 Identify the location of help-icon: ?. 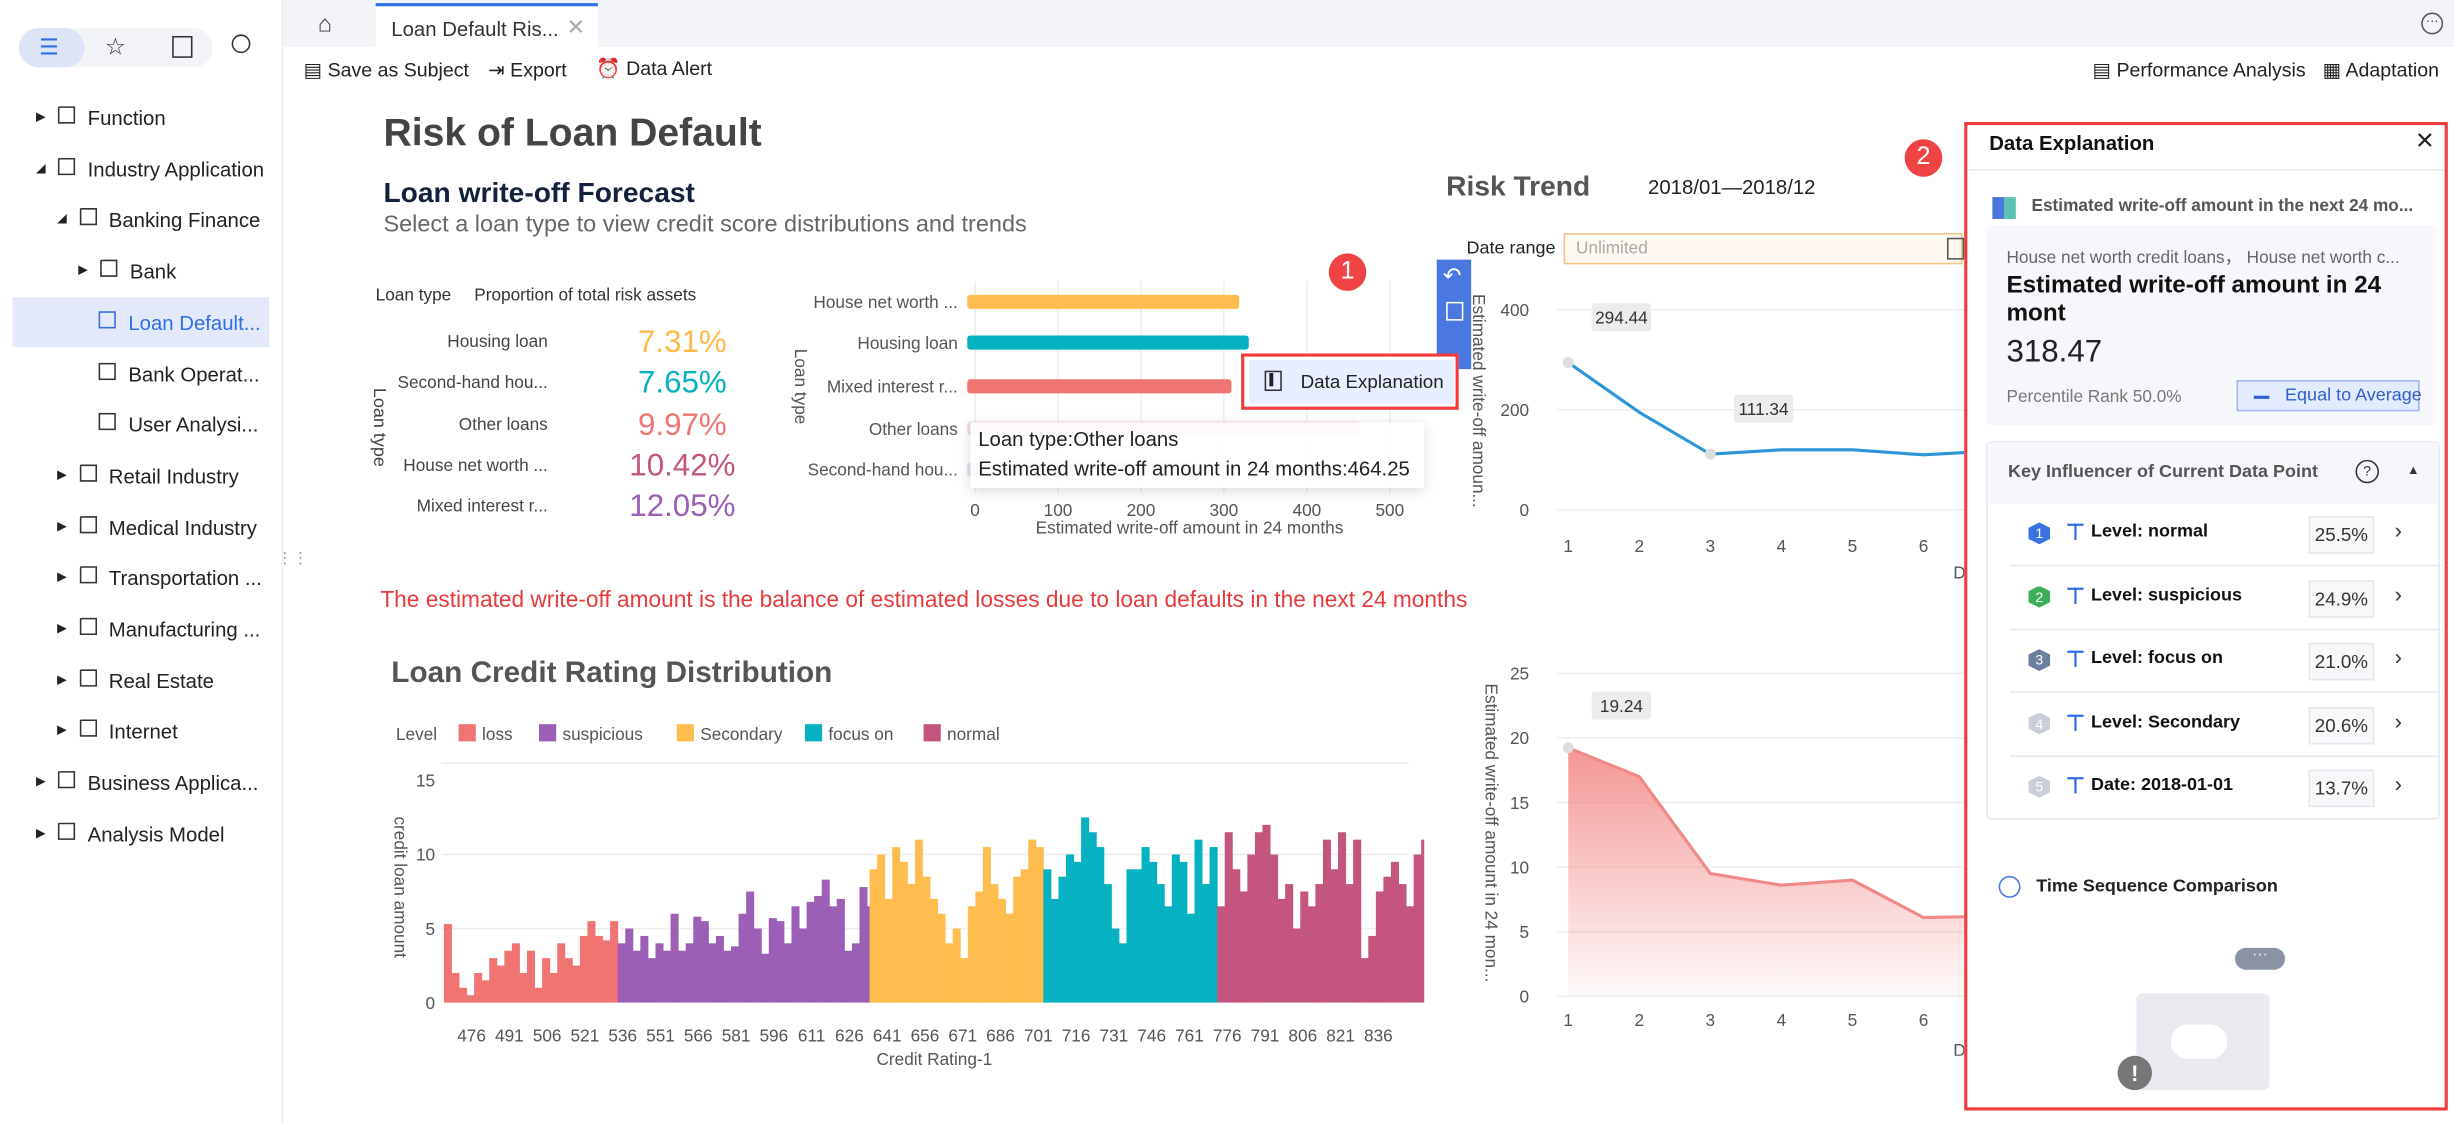
(2367, 471).